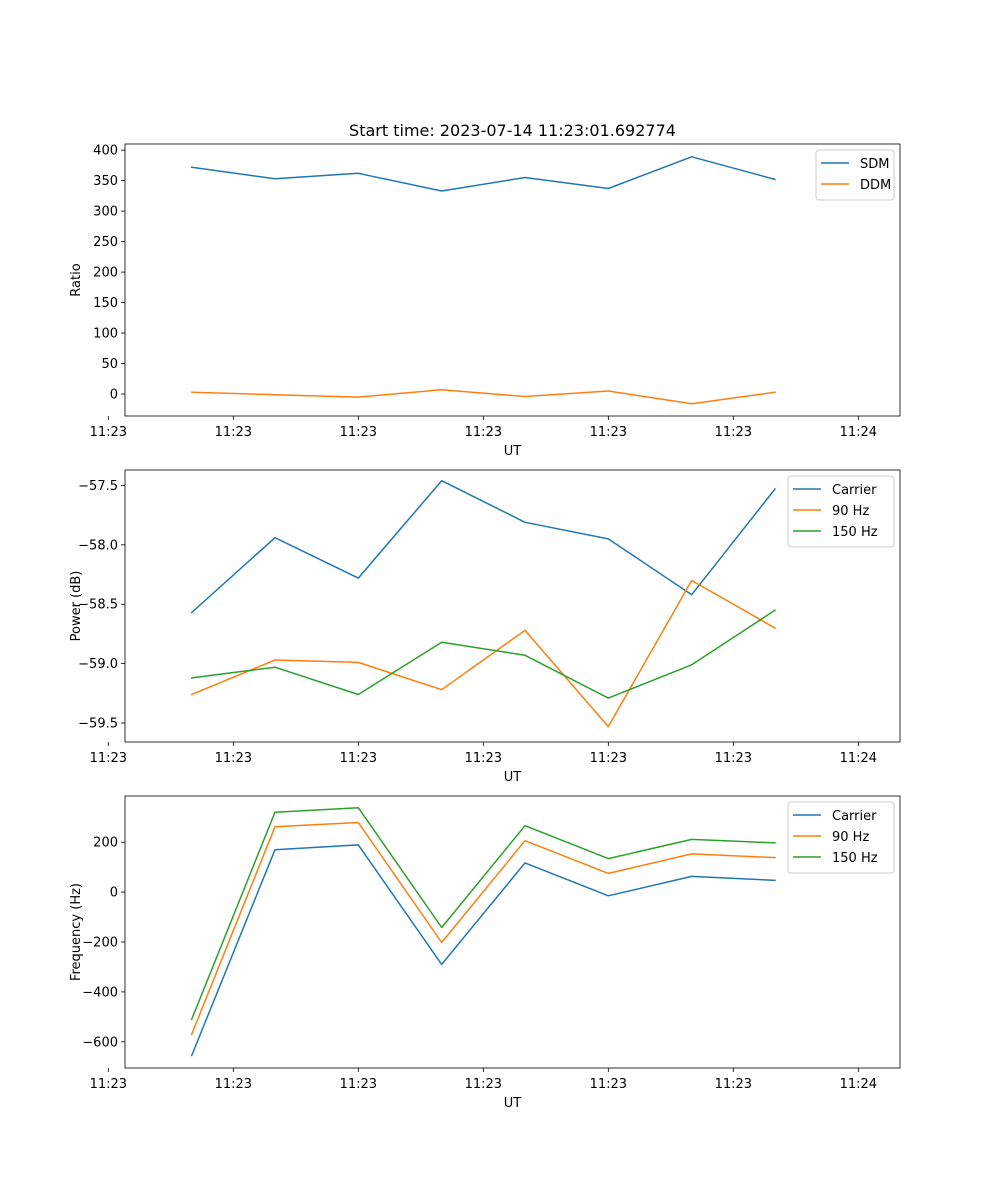 The height and width of the screenshot is (1200, 1000). I want to click on y-tick-label: −58.5, so click(98, 605).